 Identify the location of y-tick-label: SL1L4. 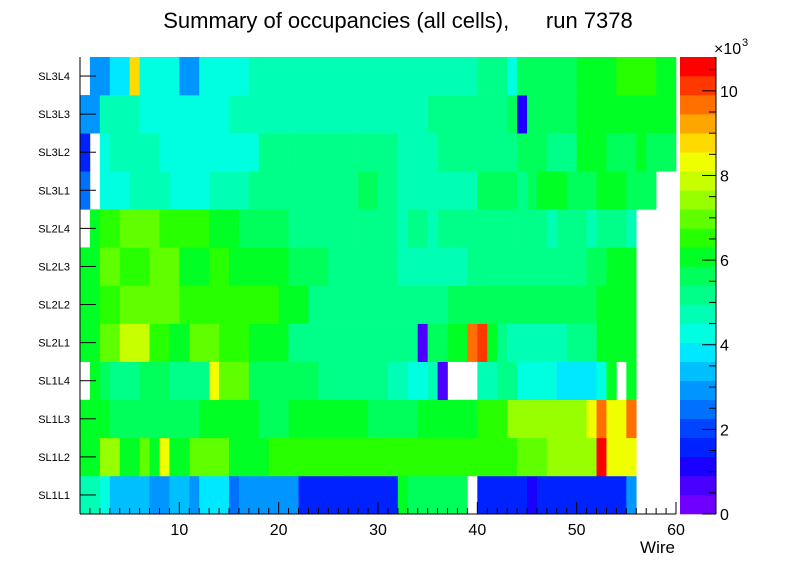
(54, 382).